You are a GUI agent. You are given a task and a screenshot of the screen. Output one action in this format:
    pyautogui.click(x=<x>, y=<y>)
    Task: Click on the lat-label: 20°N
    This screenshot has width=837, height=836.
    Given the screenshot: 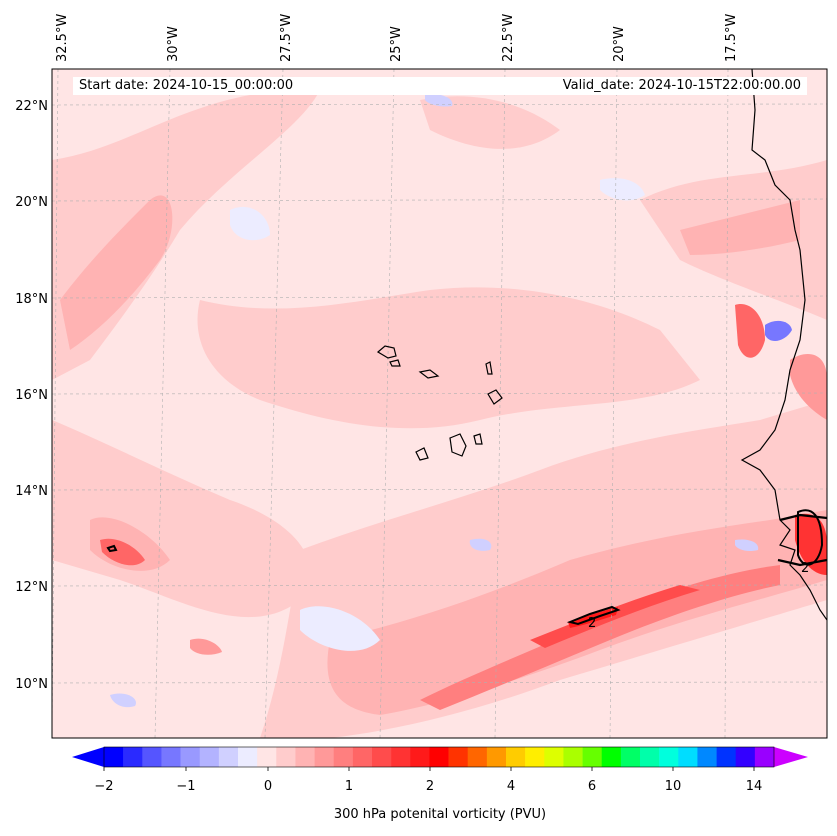 What is the action you would take?
    pyautogui.click(x=31, y=202)
    